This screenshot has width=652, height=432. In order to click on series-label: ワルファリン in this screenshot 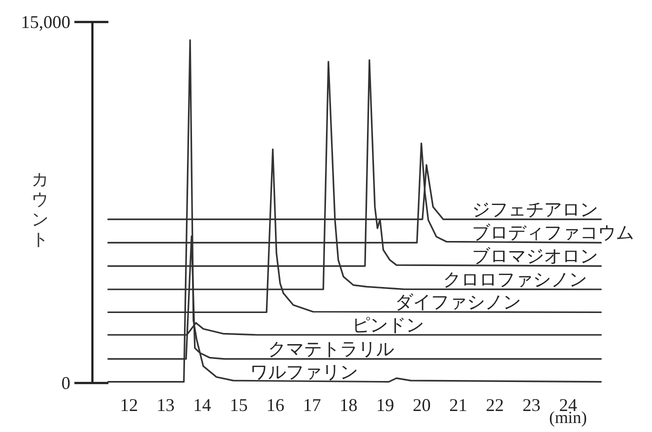, I will do `click(304, 372)`.